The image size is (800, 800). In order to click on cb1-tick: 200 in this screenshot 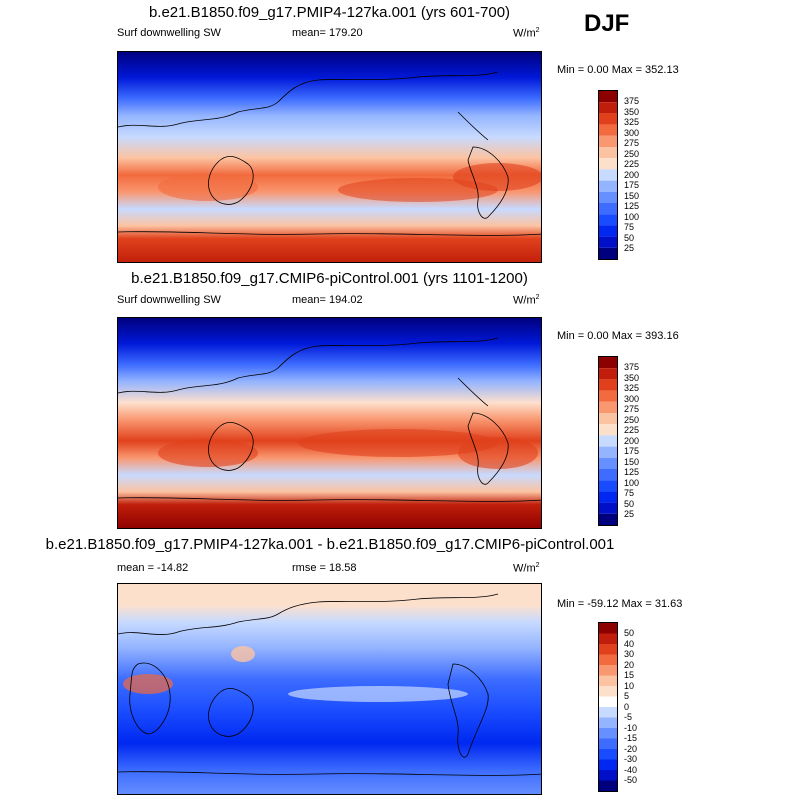, I will do `click(632, 174)`.